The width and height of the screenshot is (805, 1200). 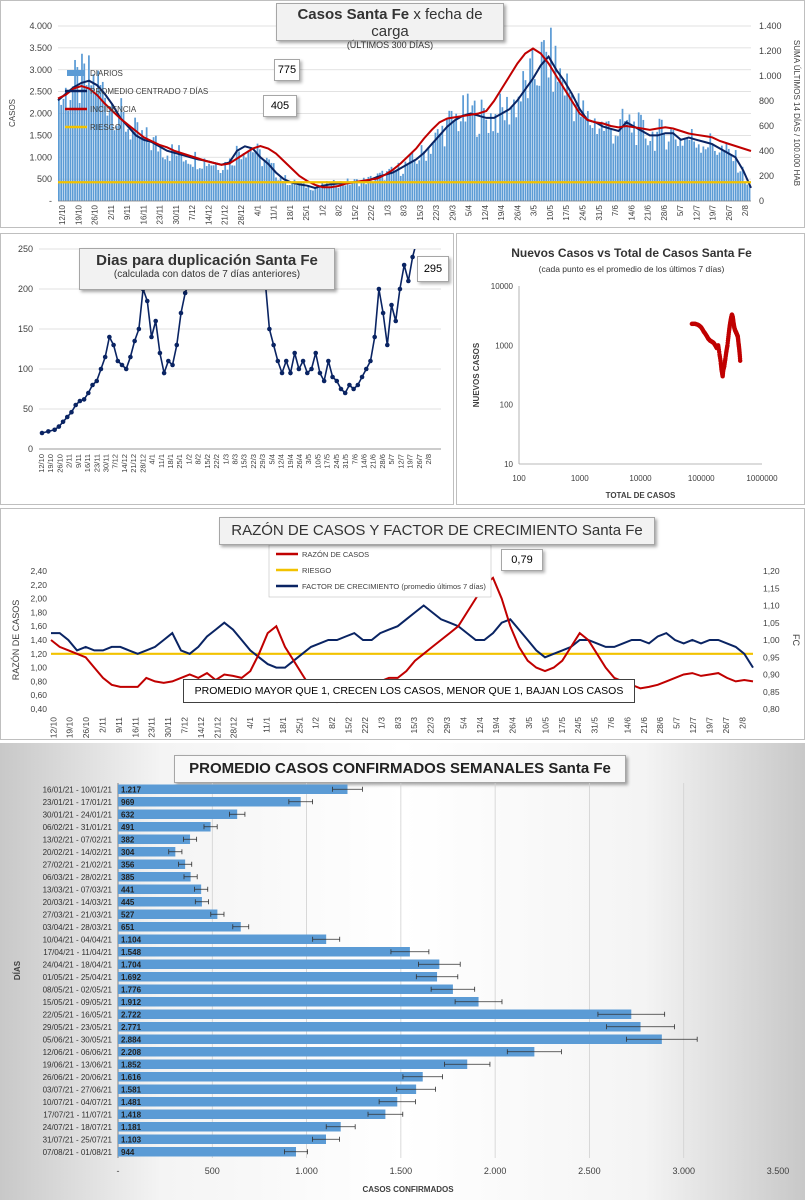 What do you see at coordinates (78, 852) in the screenshot?
I see `category-label: 20/02/21 - 14/02/21` at bounding box center [78, 852].